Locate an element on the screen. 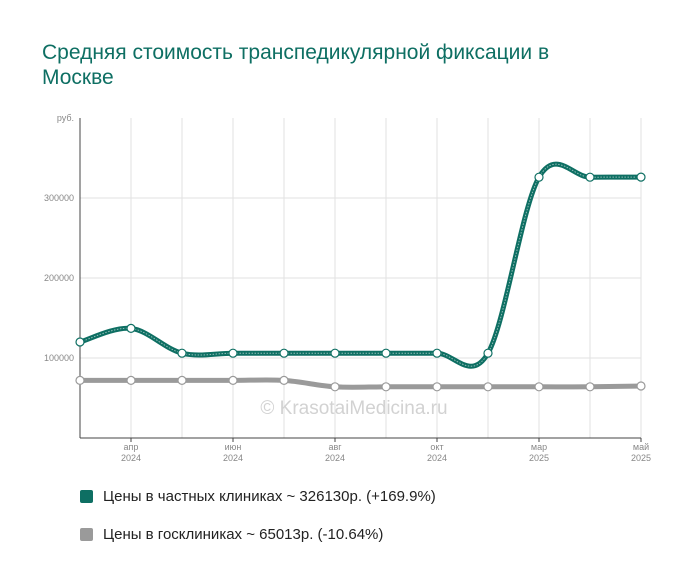  y-tick-label: 200000 is located at coordinates (59, 278).